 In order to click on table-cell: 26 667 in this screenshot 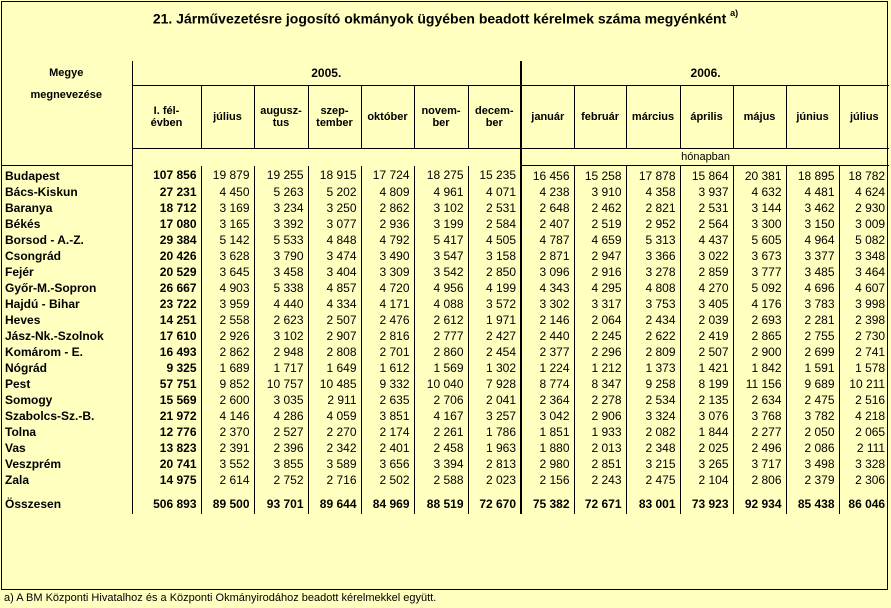, I will do `click(166, 288)`.